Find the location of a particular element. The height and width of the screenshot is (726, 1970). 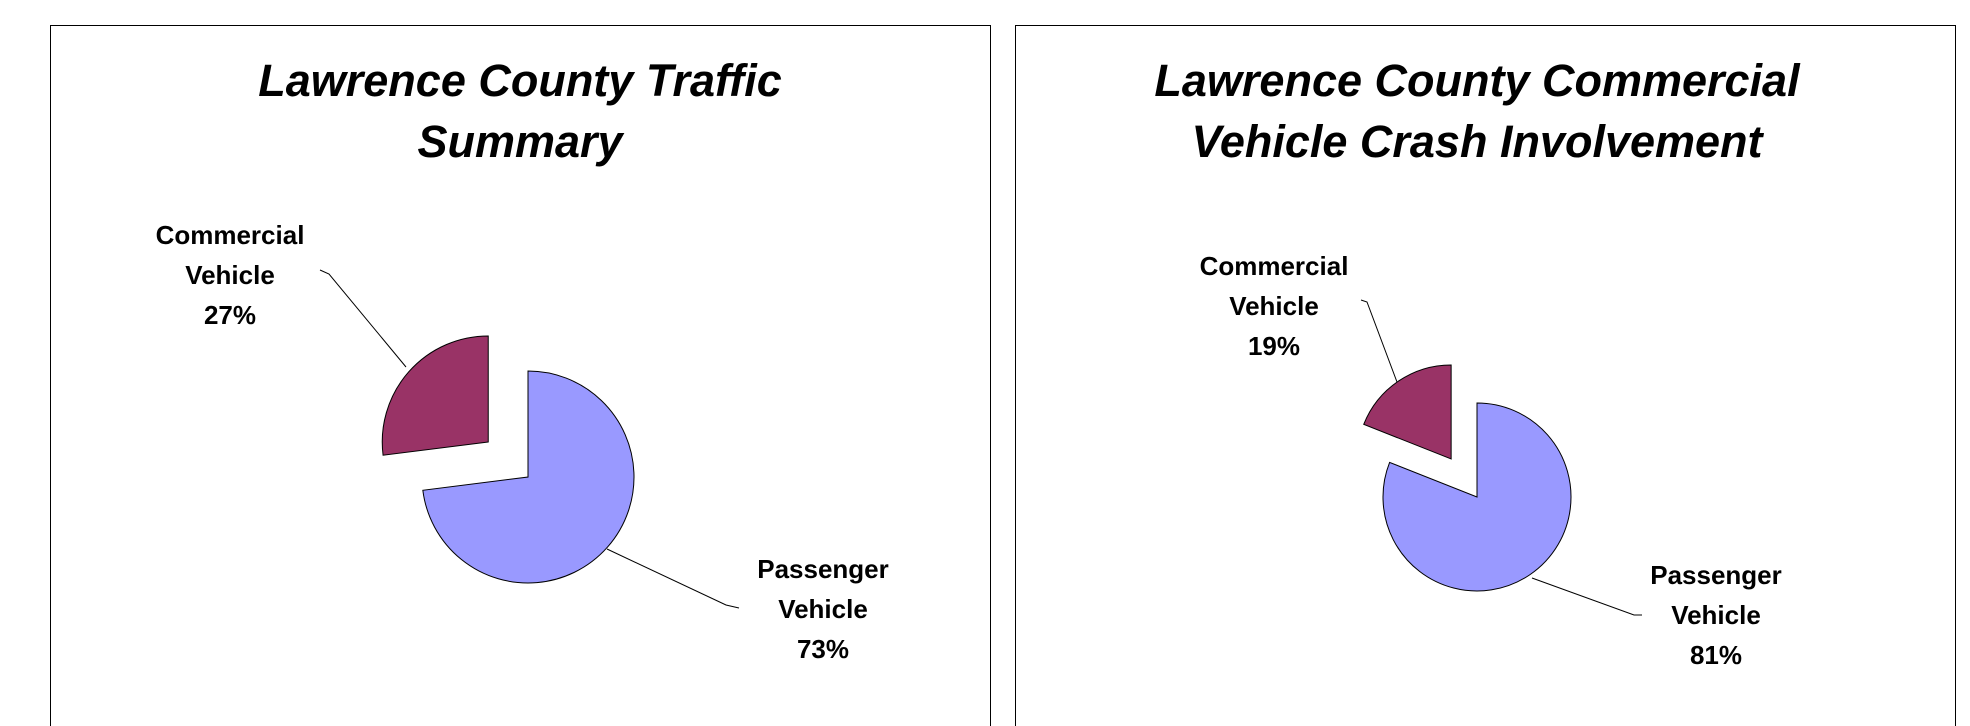

chart-title: Lawrence County Traffic Summary is located at coordinates (520, 111).